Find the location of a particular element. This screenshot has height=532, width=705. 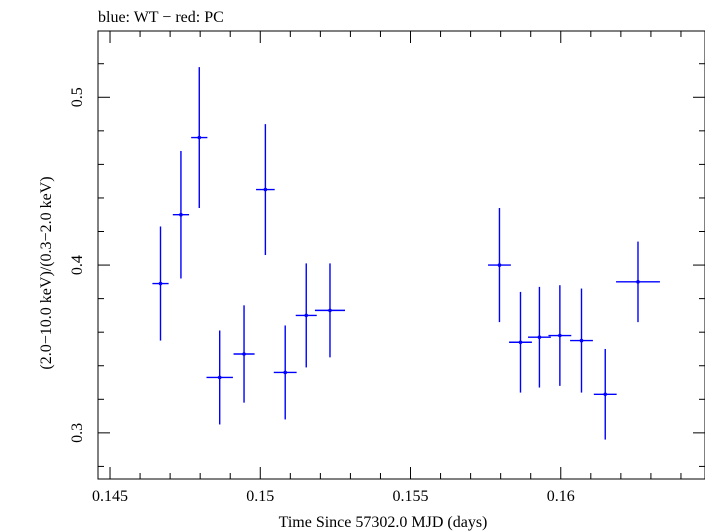

y-tick-label: 0.4 is located at coordinates (77, 265).